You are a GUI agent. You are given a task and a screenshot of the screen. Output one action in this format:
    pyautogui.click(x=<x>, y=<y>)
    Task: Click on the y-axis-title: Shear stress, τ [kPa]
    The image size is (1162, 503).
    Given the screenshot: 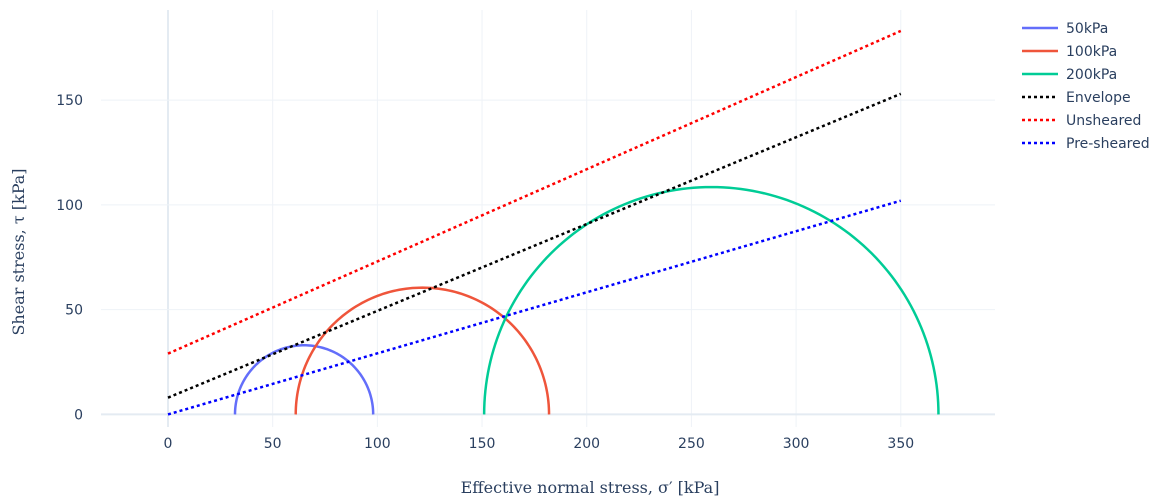 What is the action you would take?
    pyautogui.click(x=18, y=251)
    